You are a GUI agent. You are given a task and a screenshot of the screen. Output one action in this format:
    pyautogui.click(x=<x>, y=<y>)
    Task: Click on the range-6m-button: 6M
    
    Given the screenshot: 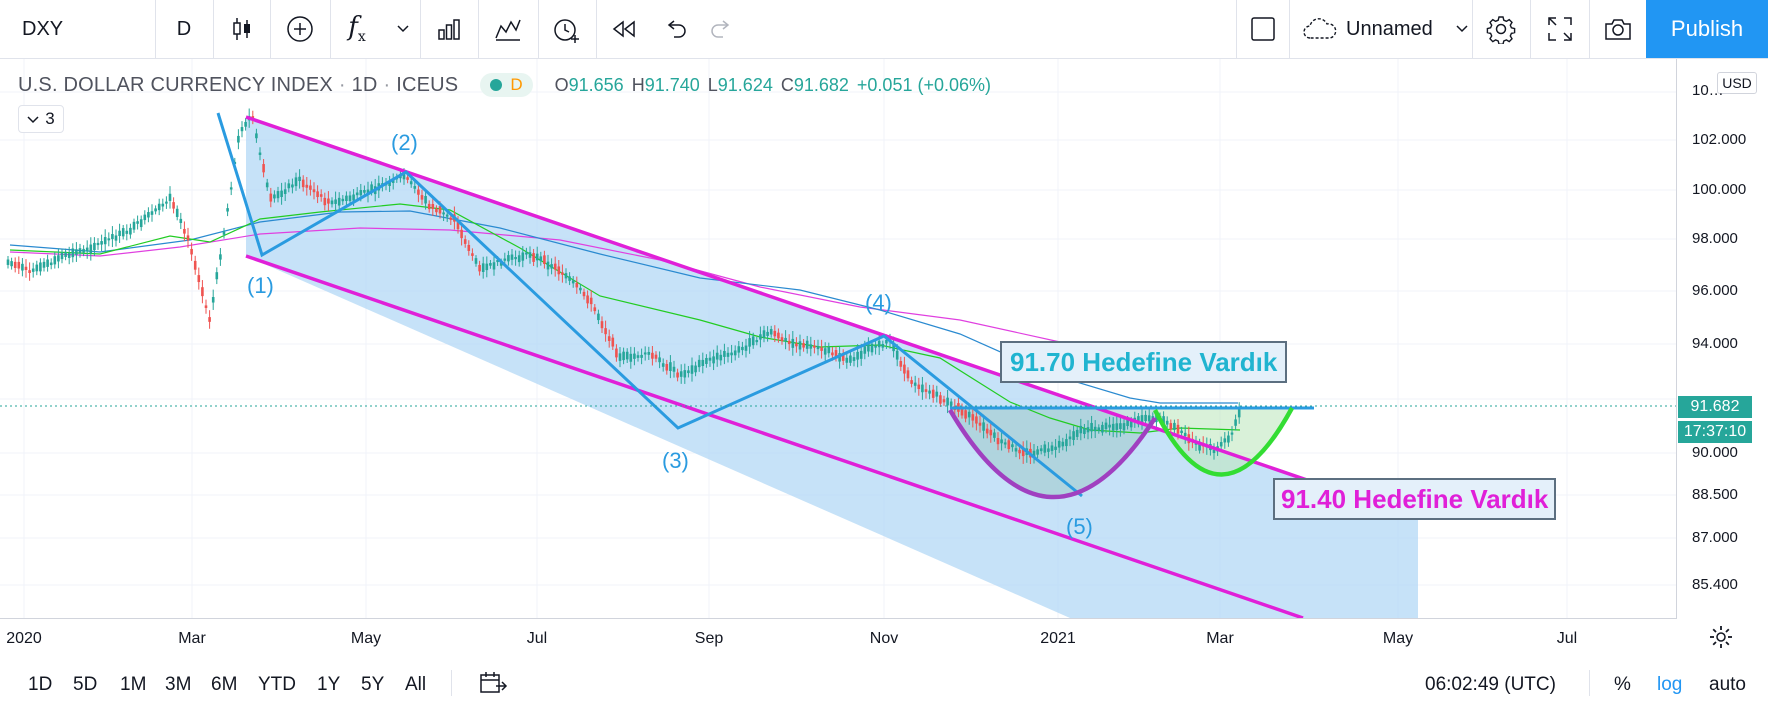 What is the action you would take?
    pyautogui.click(x=224, y=684)
    